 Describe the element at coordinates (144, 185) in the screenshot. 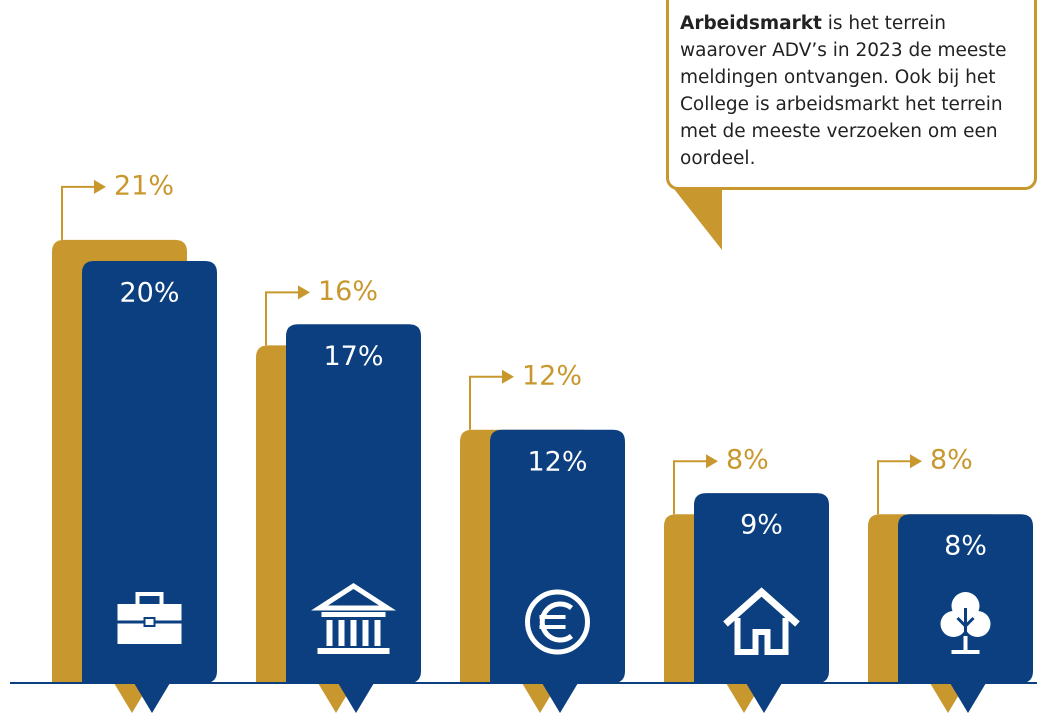

I see `value-label: 21%` at that location.